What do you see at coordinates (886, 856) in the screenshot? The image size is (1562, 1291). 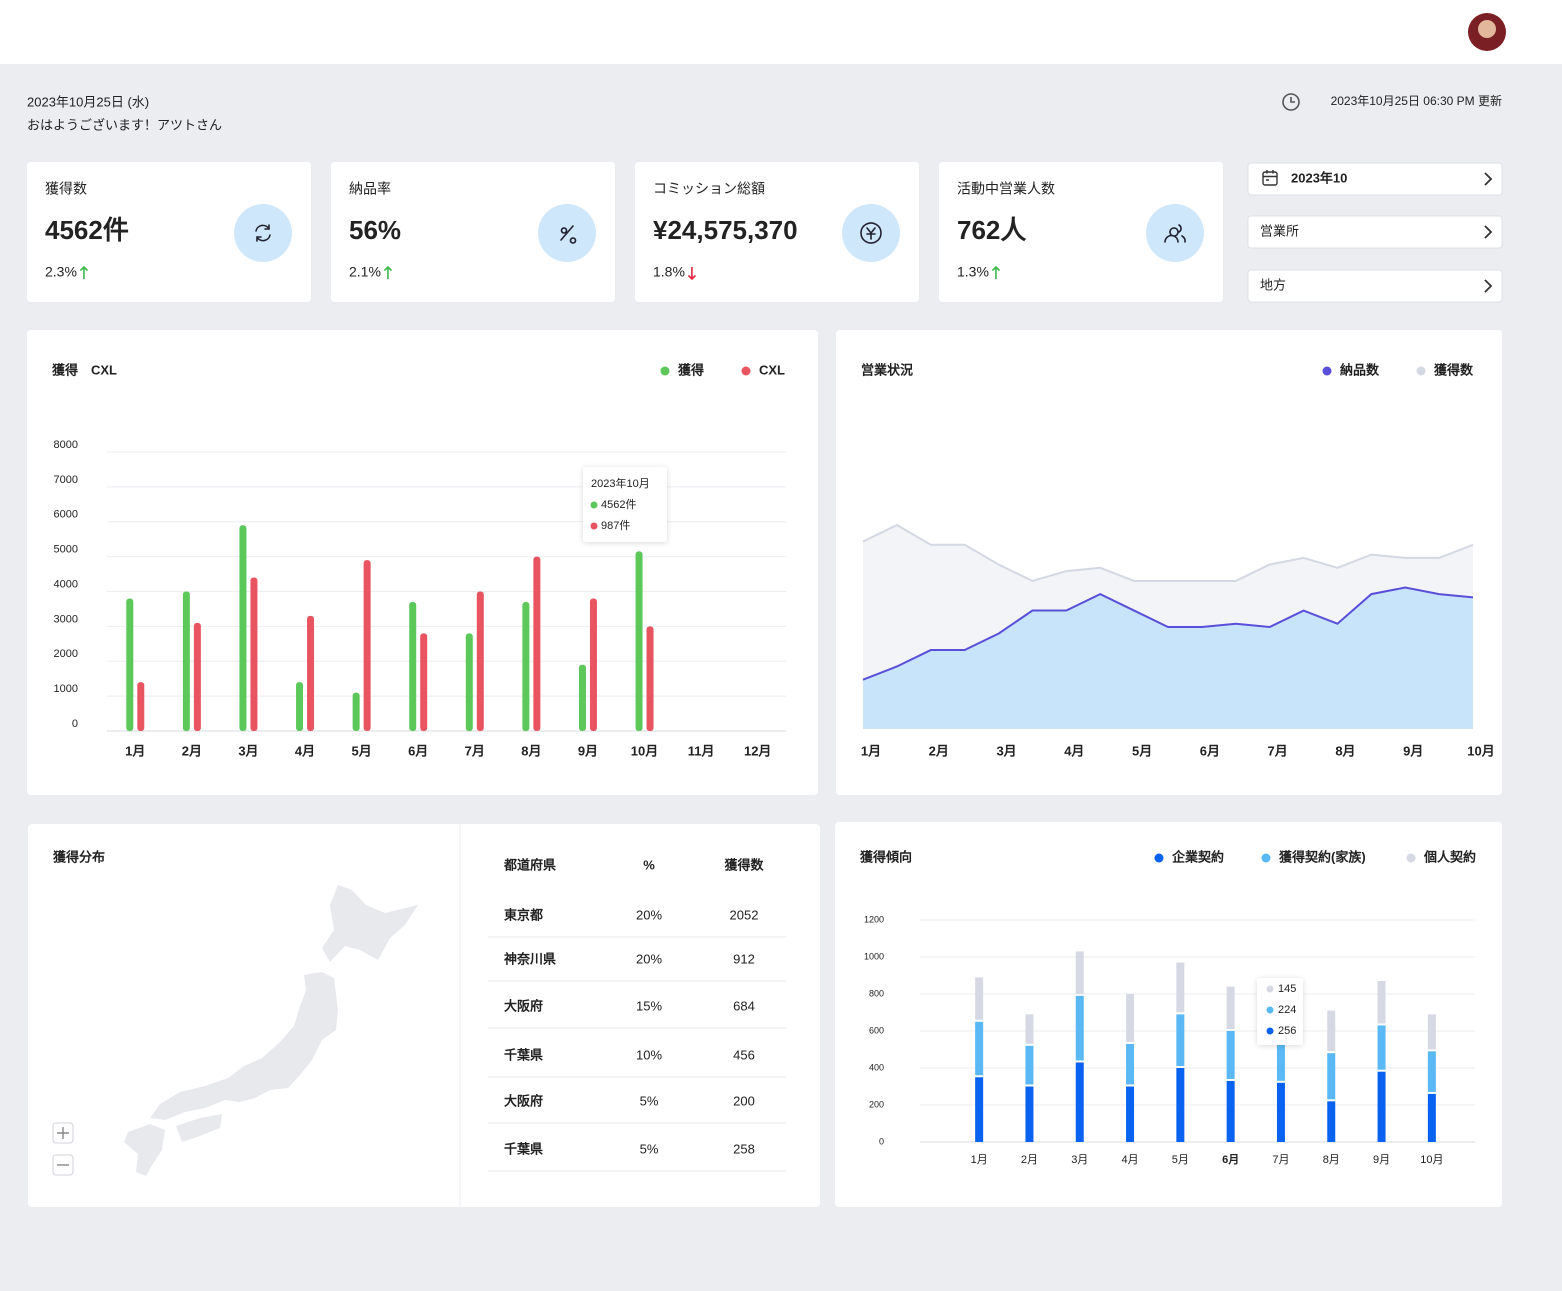 I see `chart-title: 獲得傾向` at bounding box center [886, 856].